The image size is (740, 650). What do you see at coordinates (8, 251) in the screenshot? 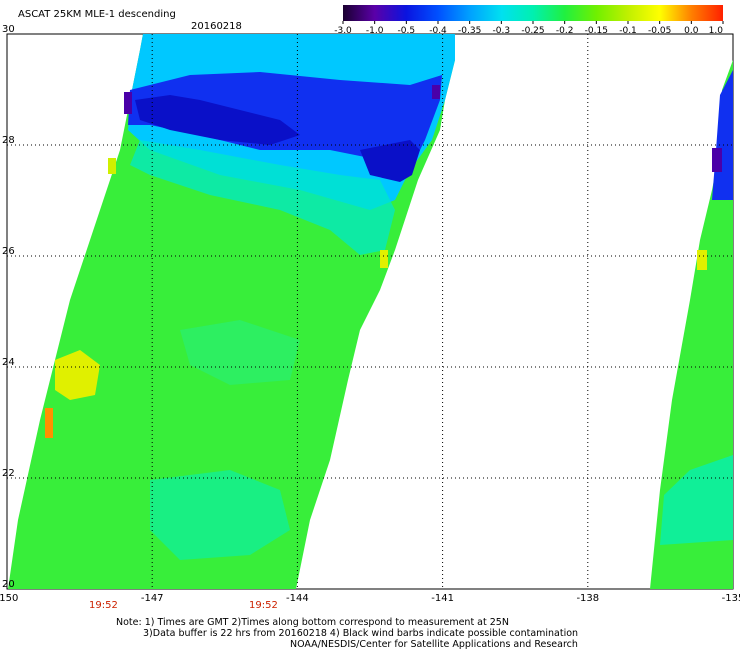
I see `y-tick-label: 26` at bounding box center [8, 251].